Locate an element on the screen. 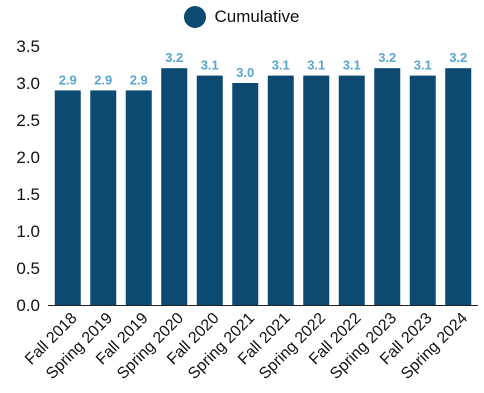 The image size is (484, 393). y-tick-label: 0.0 is located at coordinates (28, 305).